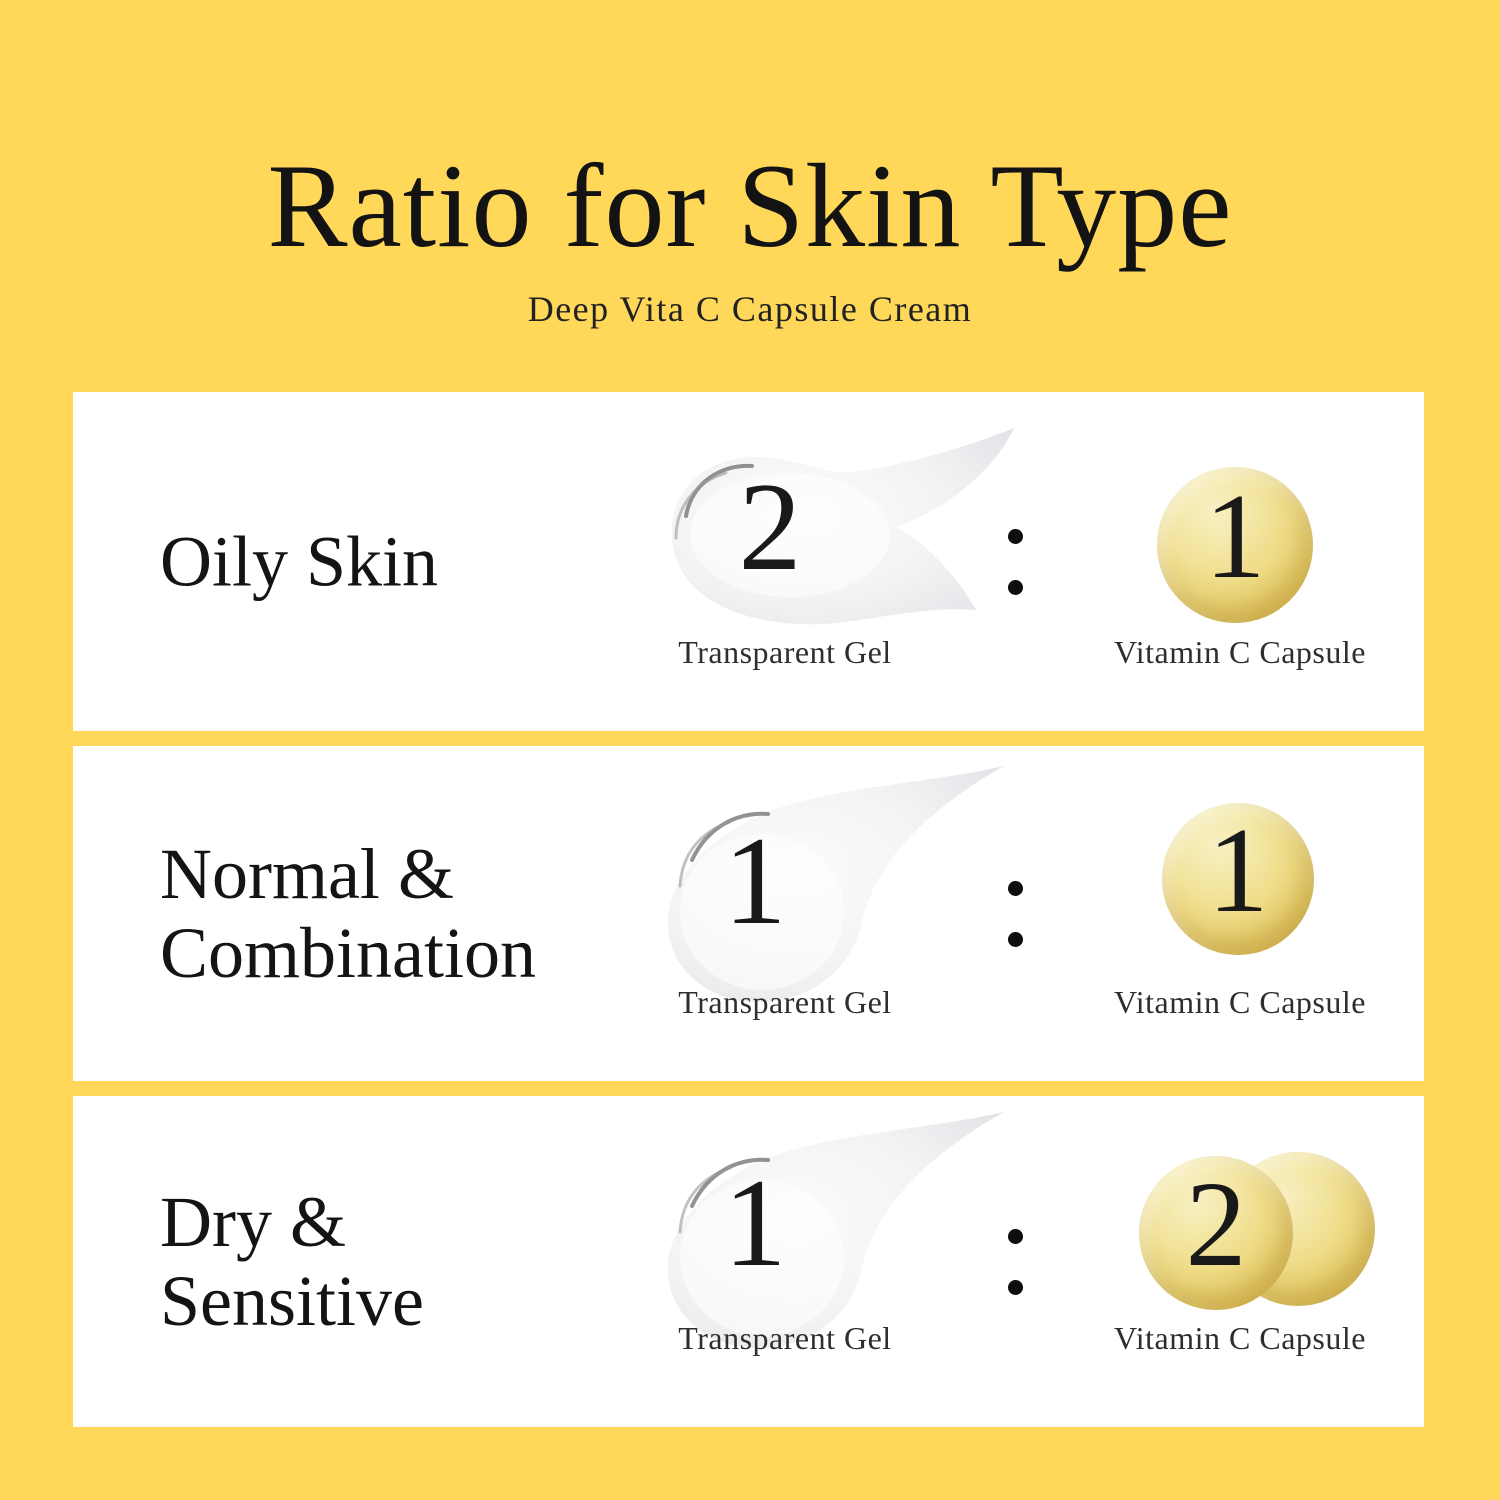  I want to click on capsule-count: 2, so click(1216, 1225).